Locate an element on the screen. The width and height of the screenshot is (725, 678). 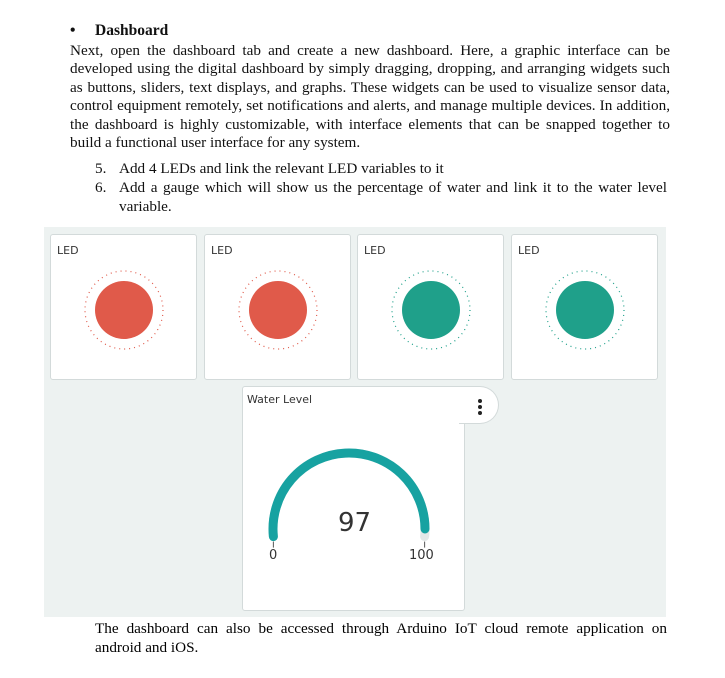
step-number: 5. is located at coordinates (101, 168).